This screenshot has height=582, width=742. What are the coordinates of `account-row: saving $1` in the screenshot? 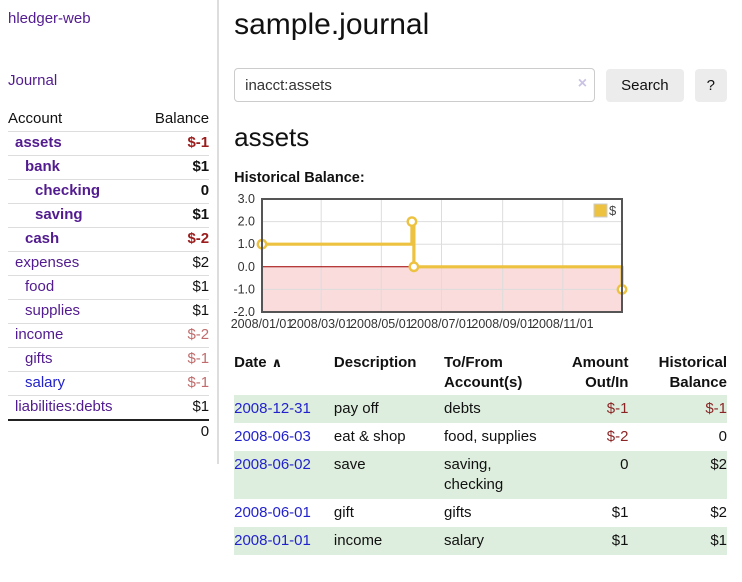 It's located at (109, 215).